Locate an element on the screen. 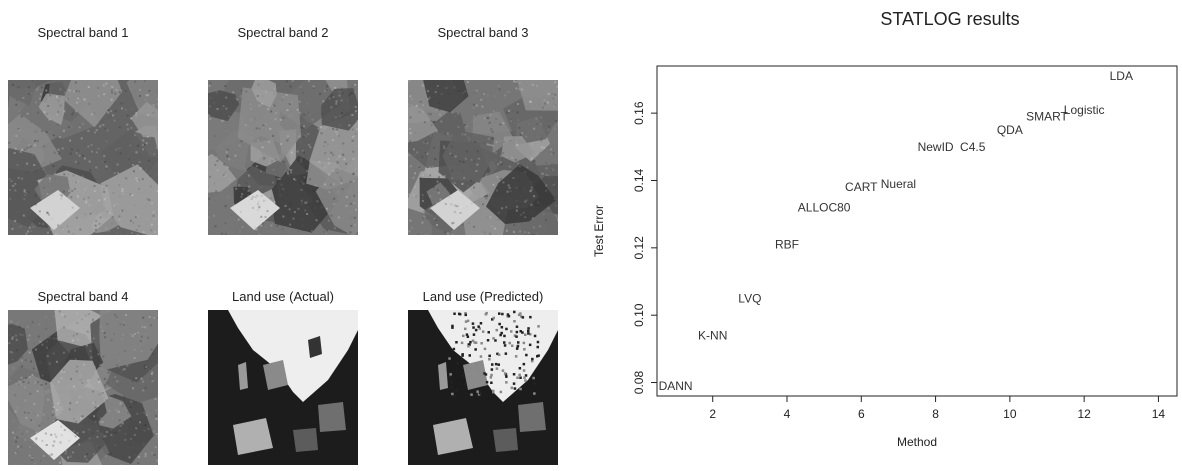  data-point-lvq: LVQ is located at coordinates (749, 298).